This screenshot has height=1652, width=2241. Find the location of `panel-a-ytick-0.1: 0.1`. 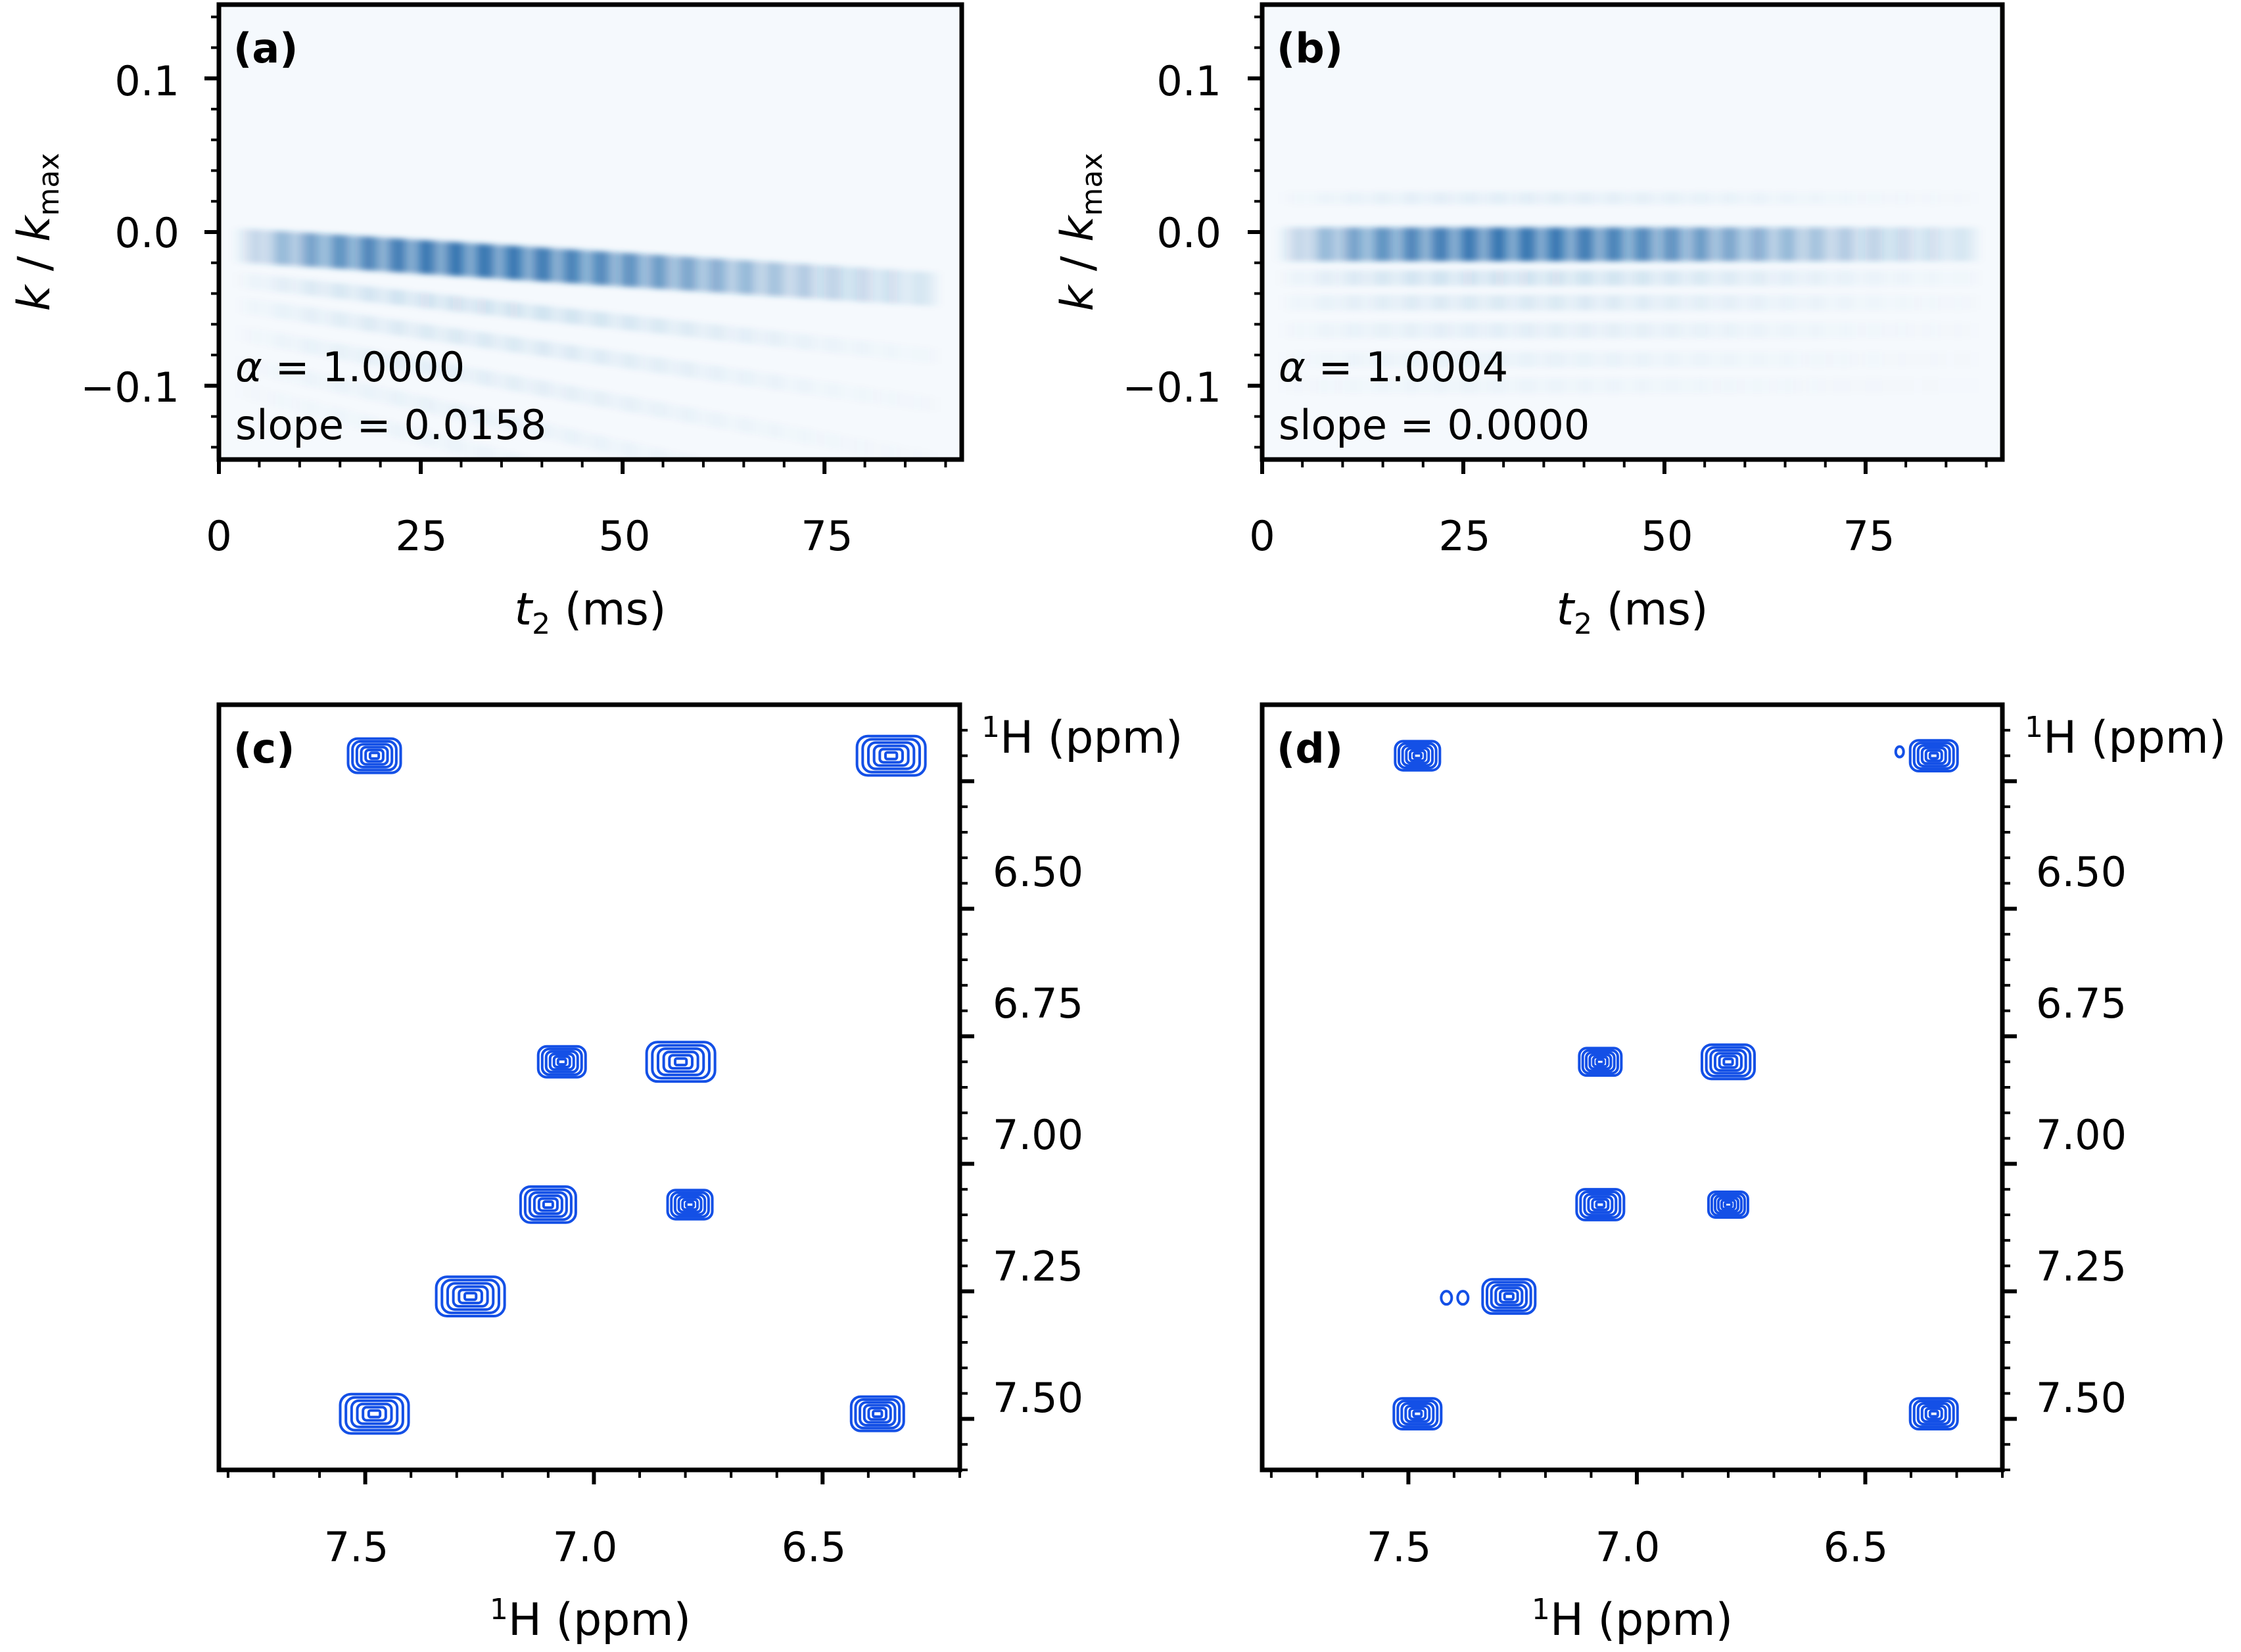

panel-a-ytick-0.1: 0.1 is located at coordinates (146, 81).